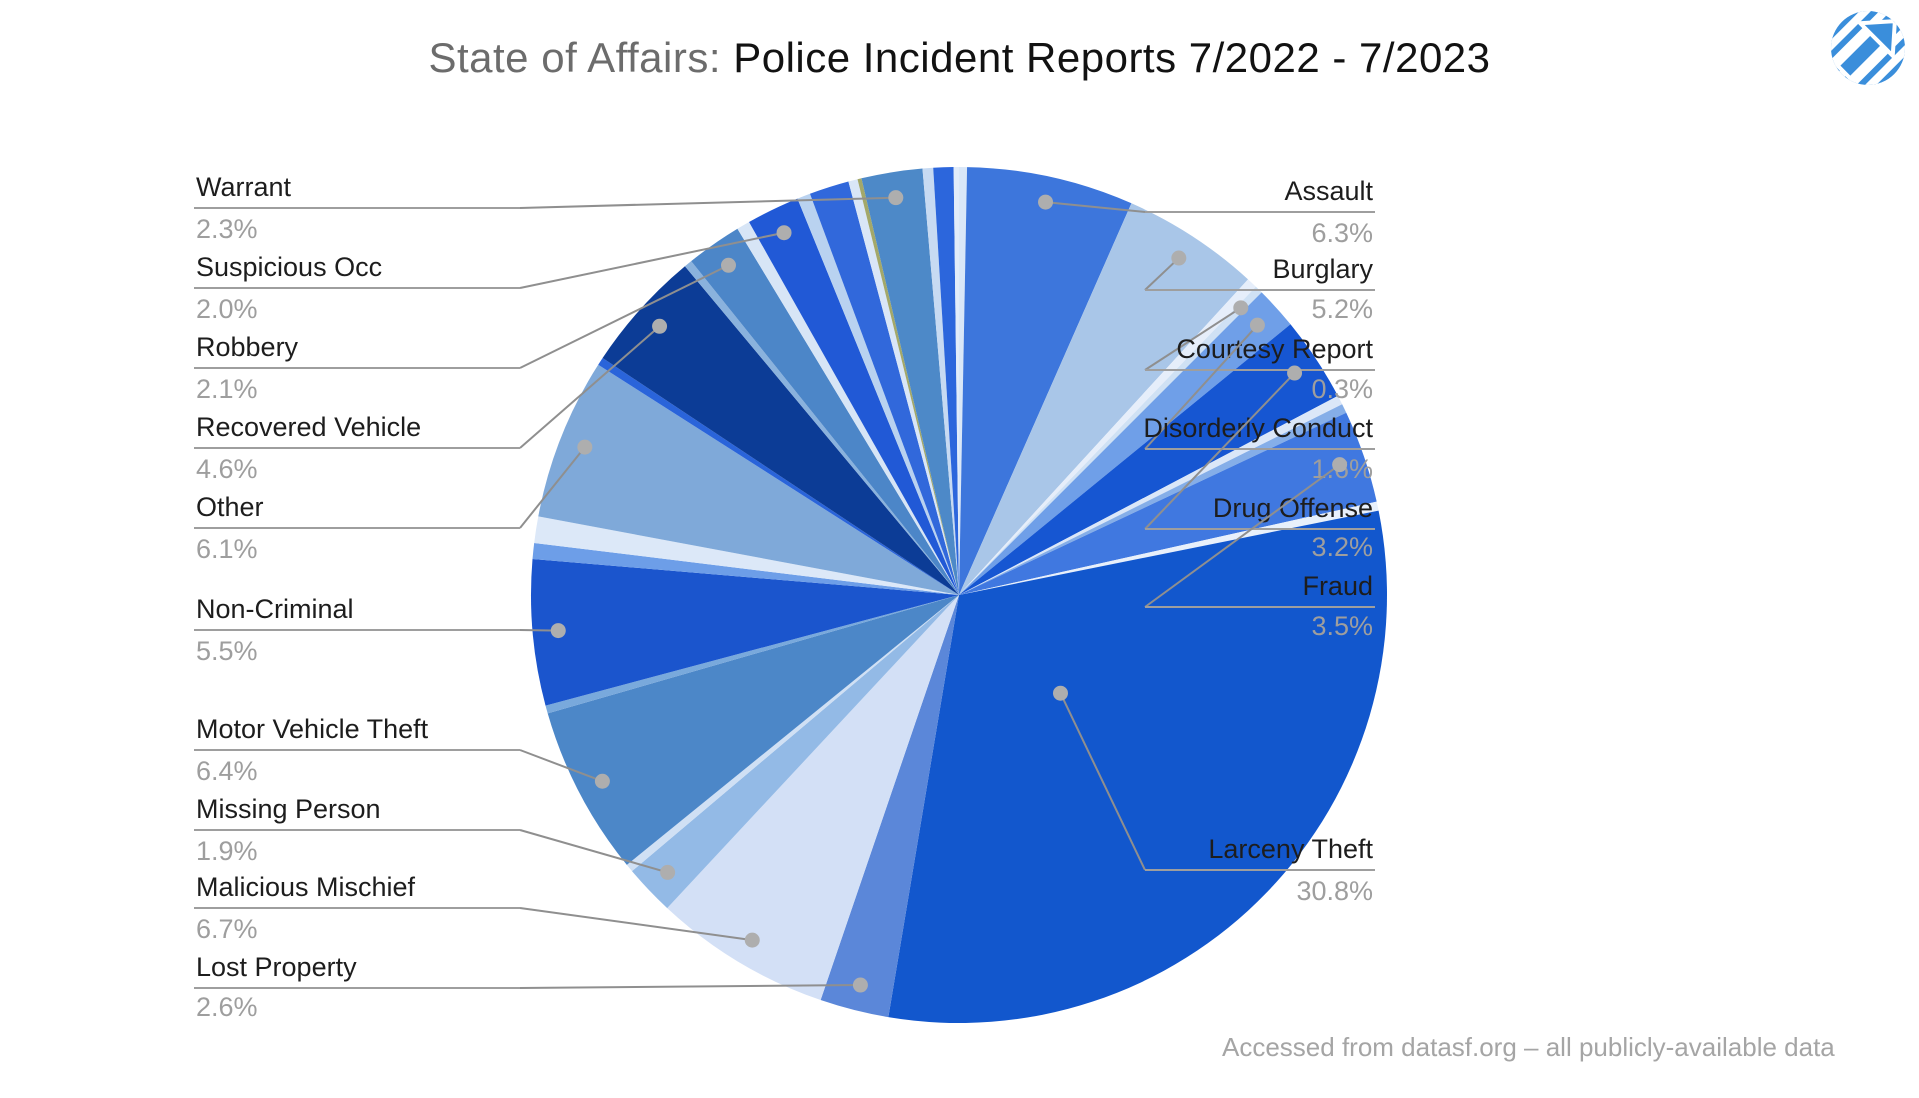  I want to click on slice-label-larceny-theft: Larceny Theft, so click(1290, 849).